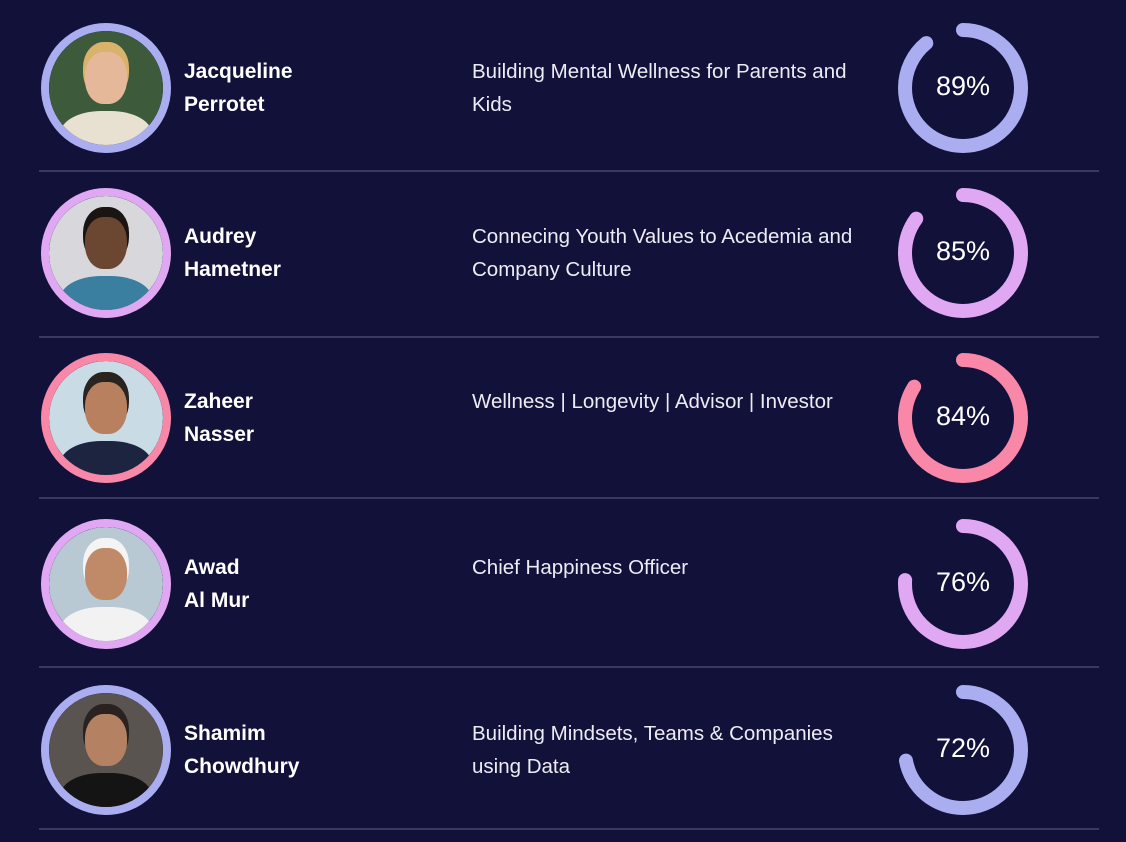 This screenshot has width=1126, height=842. Describe the element at coordinates (219, 434) in the screenshot. I see `last-name: Nasser` at that location.